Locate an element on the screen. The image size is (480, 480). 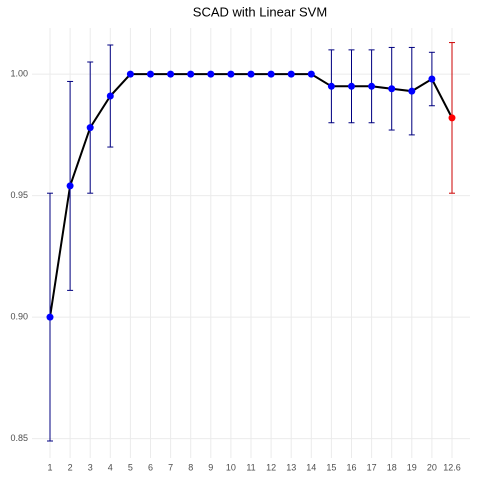
x-tick-label: 7 is located at coordinates (170, 467).